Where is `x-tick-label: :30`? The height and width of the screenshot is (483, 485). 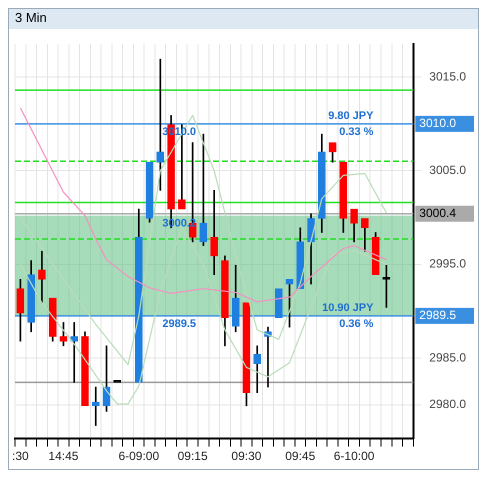
x-tick-label: :30 is located at coordinates (21, 456).